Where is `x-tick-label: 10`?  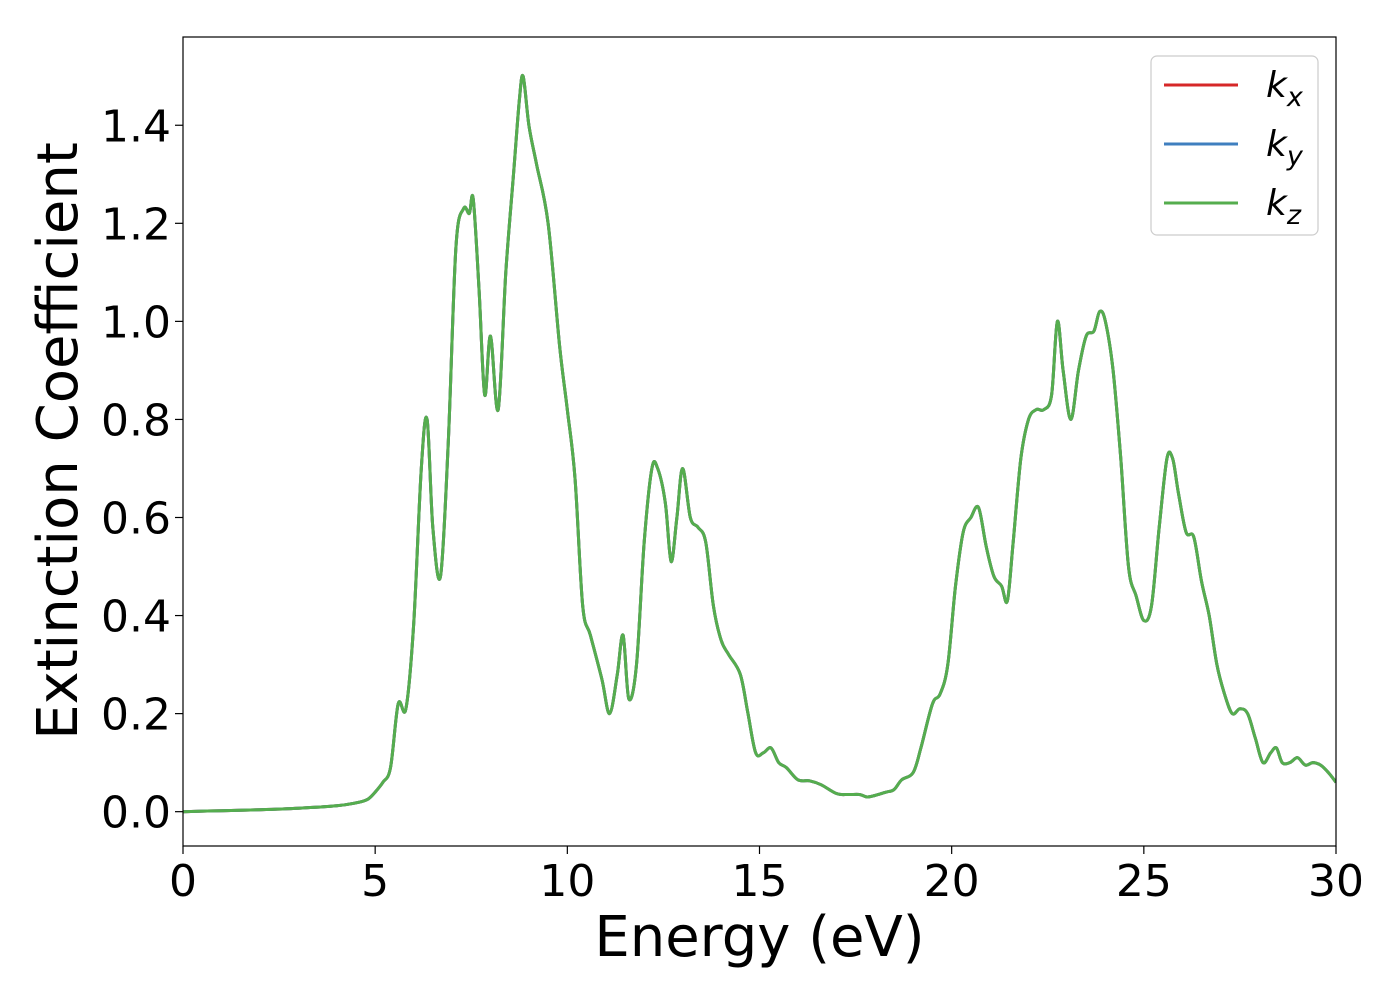
x-tick-label: 10 is located at coordinates (567, 881).